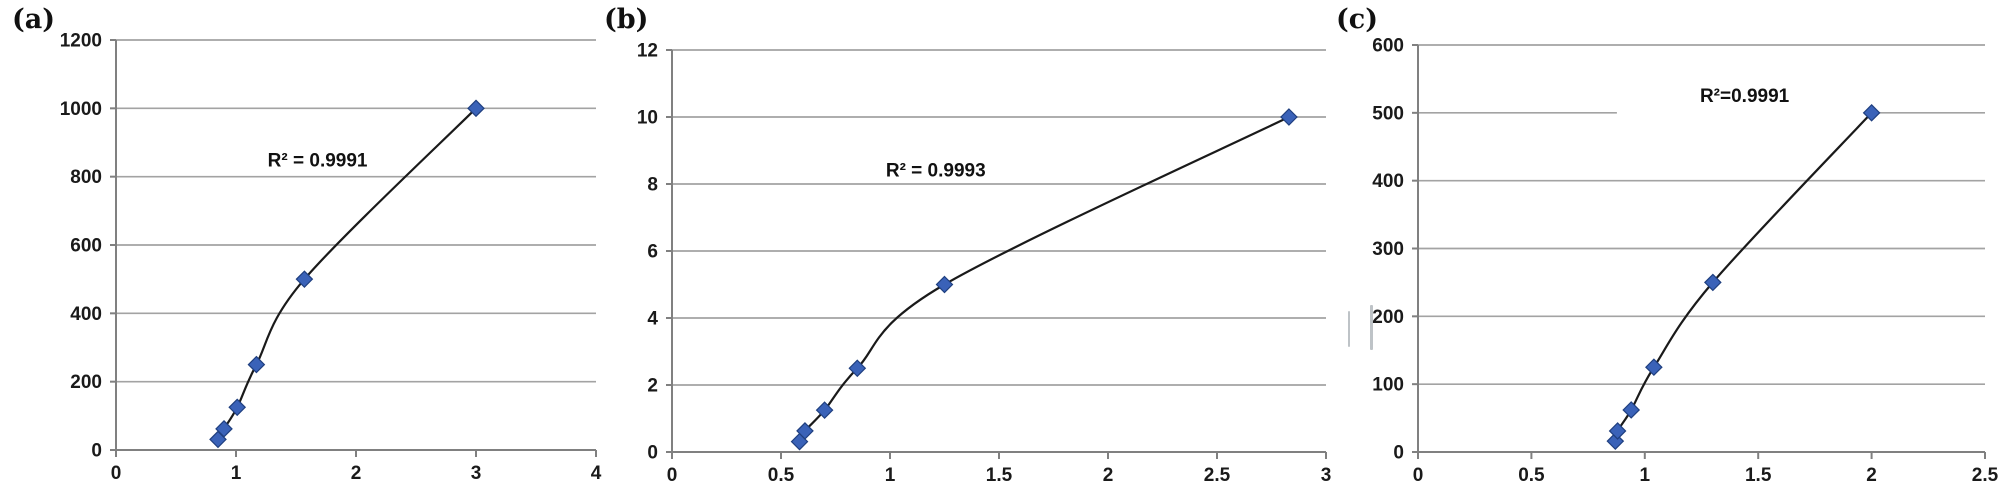 This screenshot has width=2000, height=500. I want to click on y-tick-label: 800, so click(86, 177).